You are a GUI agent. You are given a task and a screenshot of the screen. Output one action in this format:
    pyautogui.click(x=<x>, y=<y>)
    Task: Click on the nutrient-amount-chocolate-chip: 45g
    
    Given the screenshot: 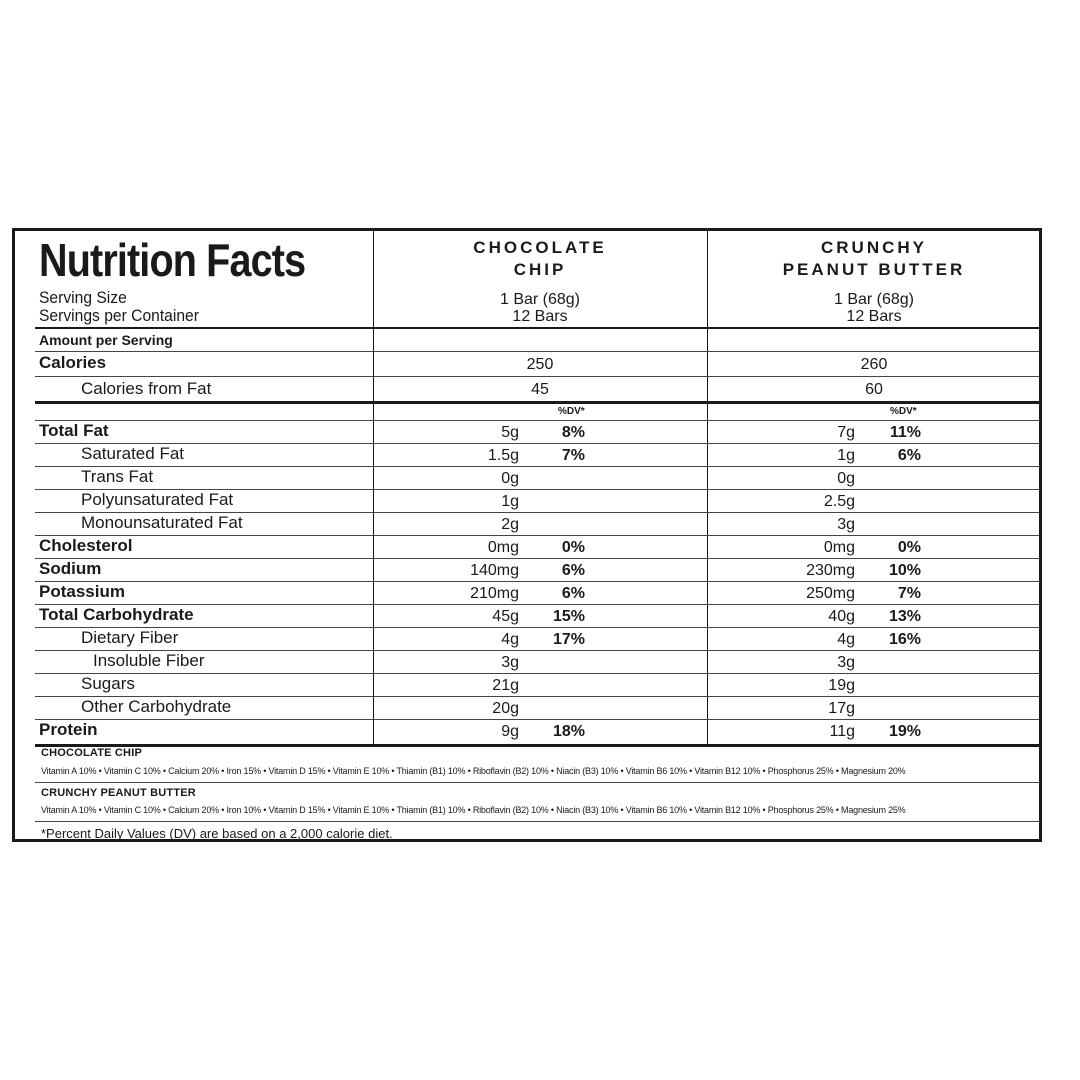 What is the action you would take?
    pyautogui.click(x=505, y=616)
    